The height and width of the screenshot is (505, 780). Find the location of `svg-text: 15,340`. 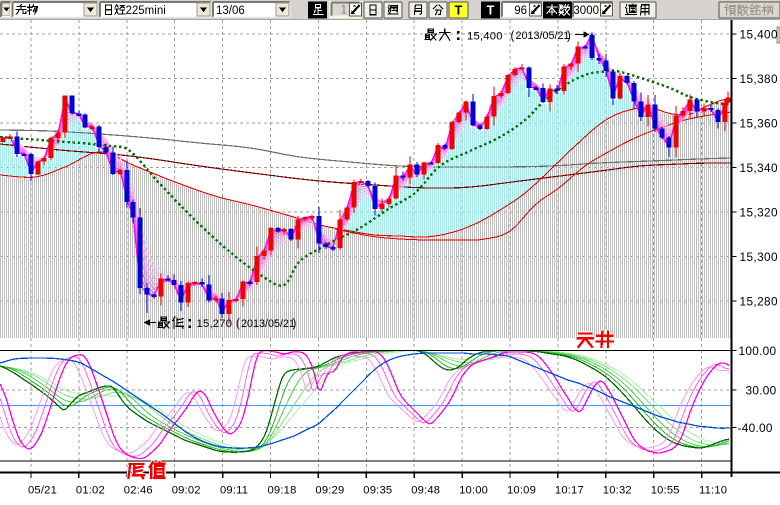

svg-text: 15,340 is located at coordinates (759, 168).